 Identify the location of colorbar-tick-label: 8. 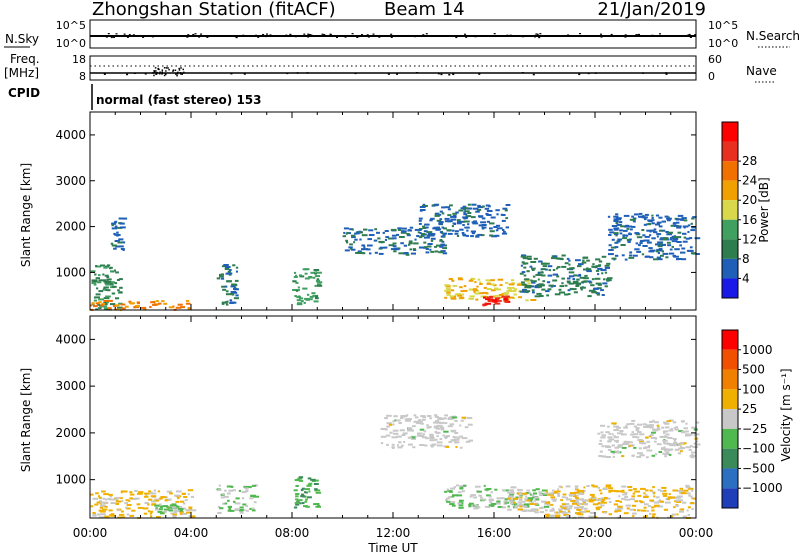
(746, 259).